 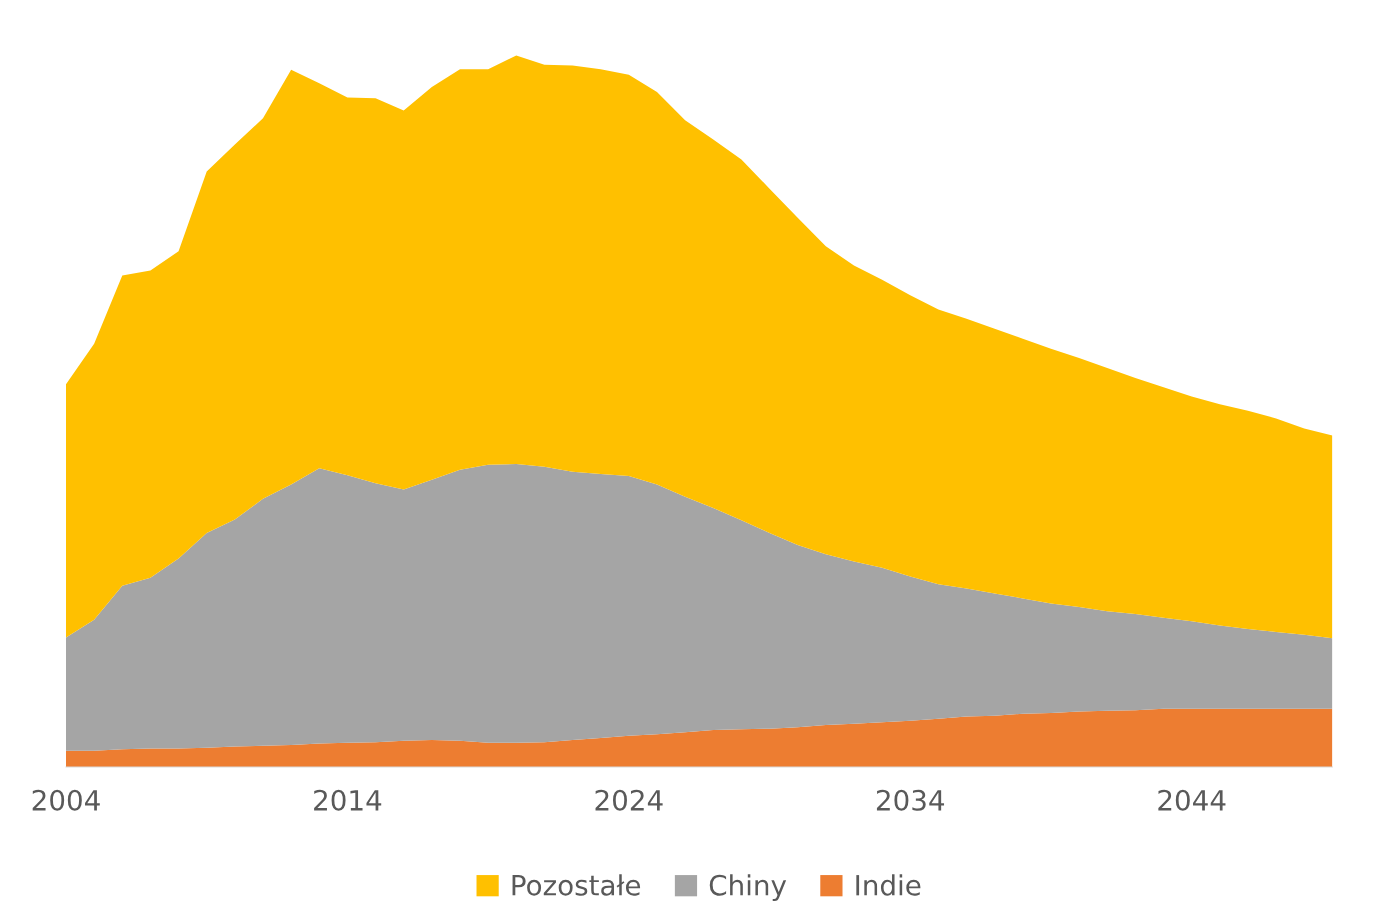 I want to click on x-tick-label: 2014, so click(x=348, y=800).